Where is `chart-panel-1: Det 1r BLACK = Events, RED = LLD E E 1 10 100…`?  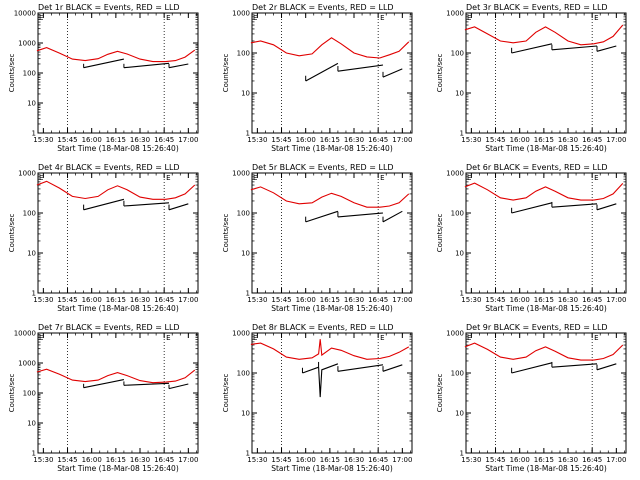 chart-panel-1: Det 1r BLACK = Events, RED = LLD E E 1 10 100… is located at coordinates (103, 78).